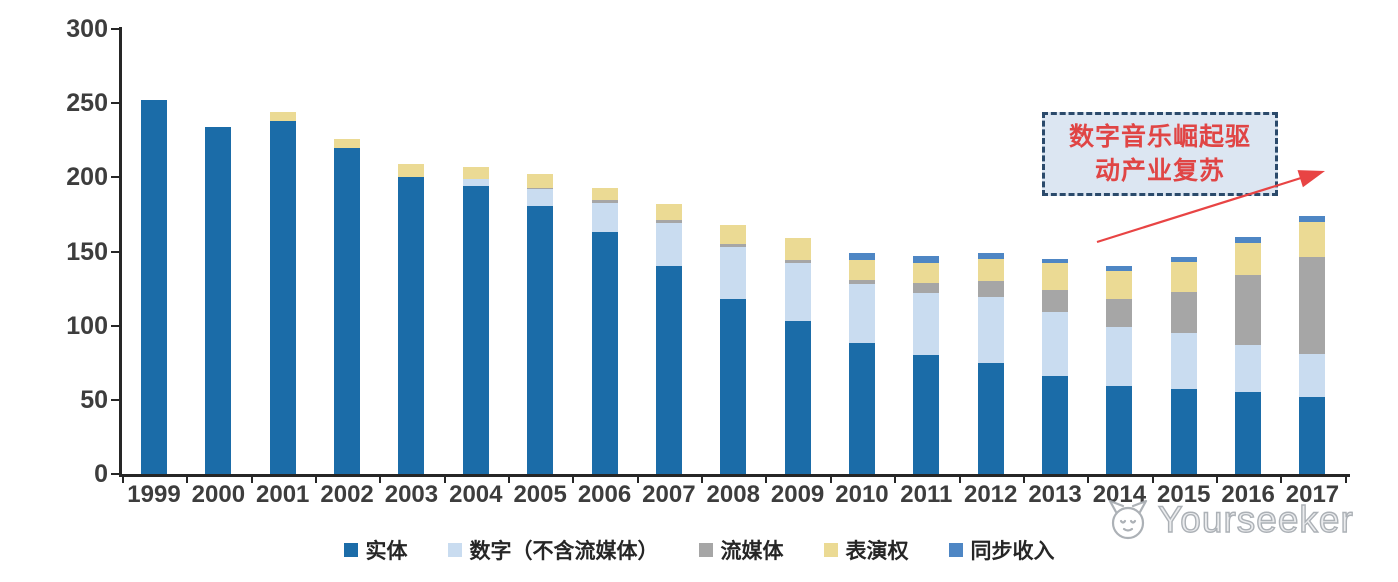 Image resolution: width=1398 pixels, height=582 pixels. I want to click on bar-2017-physical, so click(1312, 435).